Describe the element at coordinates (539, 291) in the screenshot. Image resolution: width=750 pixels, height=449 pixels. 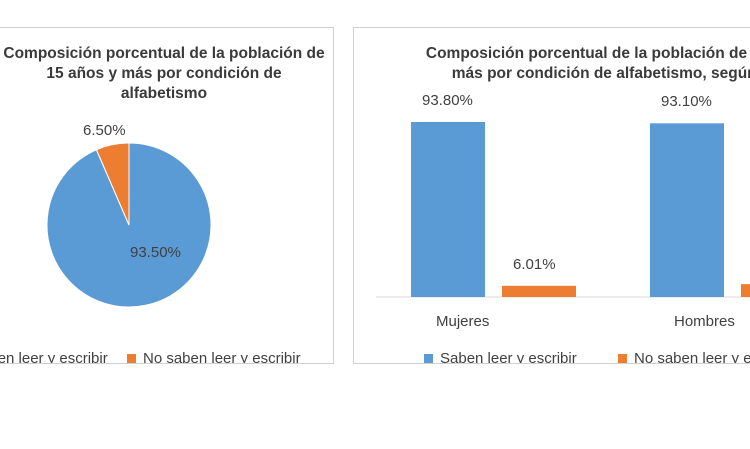
I see `bar-mujeres-no-saben` at that location.